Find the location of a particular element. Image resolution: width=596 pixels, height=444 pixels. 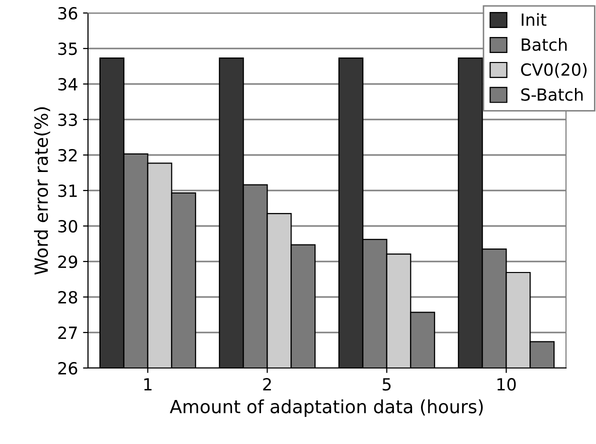

y-tick-label: 33 is located at coordinates (67, 119).